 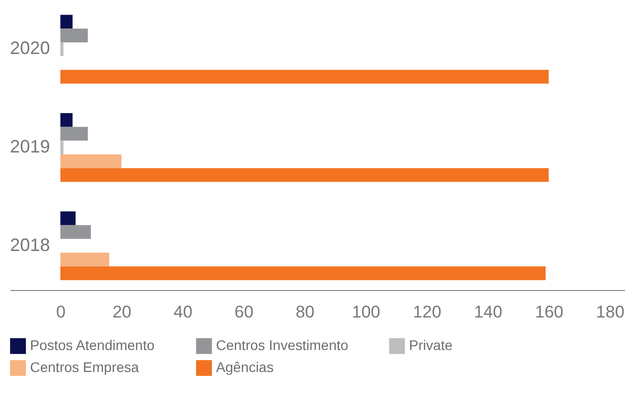 I want to click on x-tick-label: 40, so click(x=182, y=312).